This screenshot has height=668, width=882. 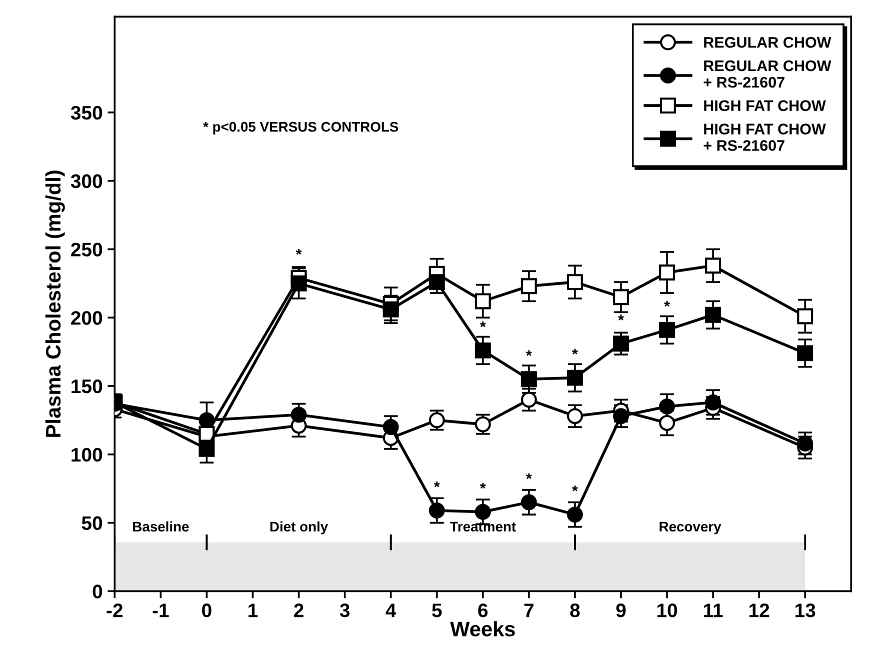 What do you see at coordinates (621, 611) in the screenshot?
I see `x-tick-label: 9` at bounding box center [621, 611].